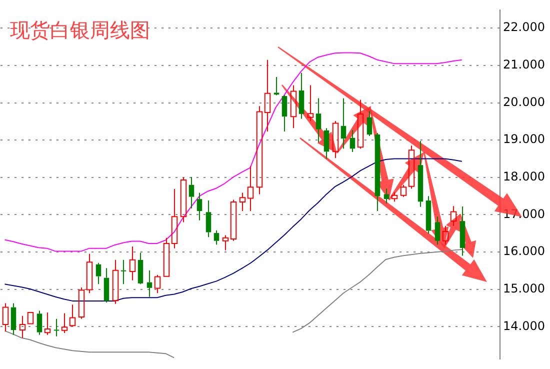 Image resolution: width=550 pixels, height=369 pixels. I want to click on y-tick-label: 22.000, so click(524, 27).